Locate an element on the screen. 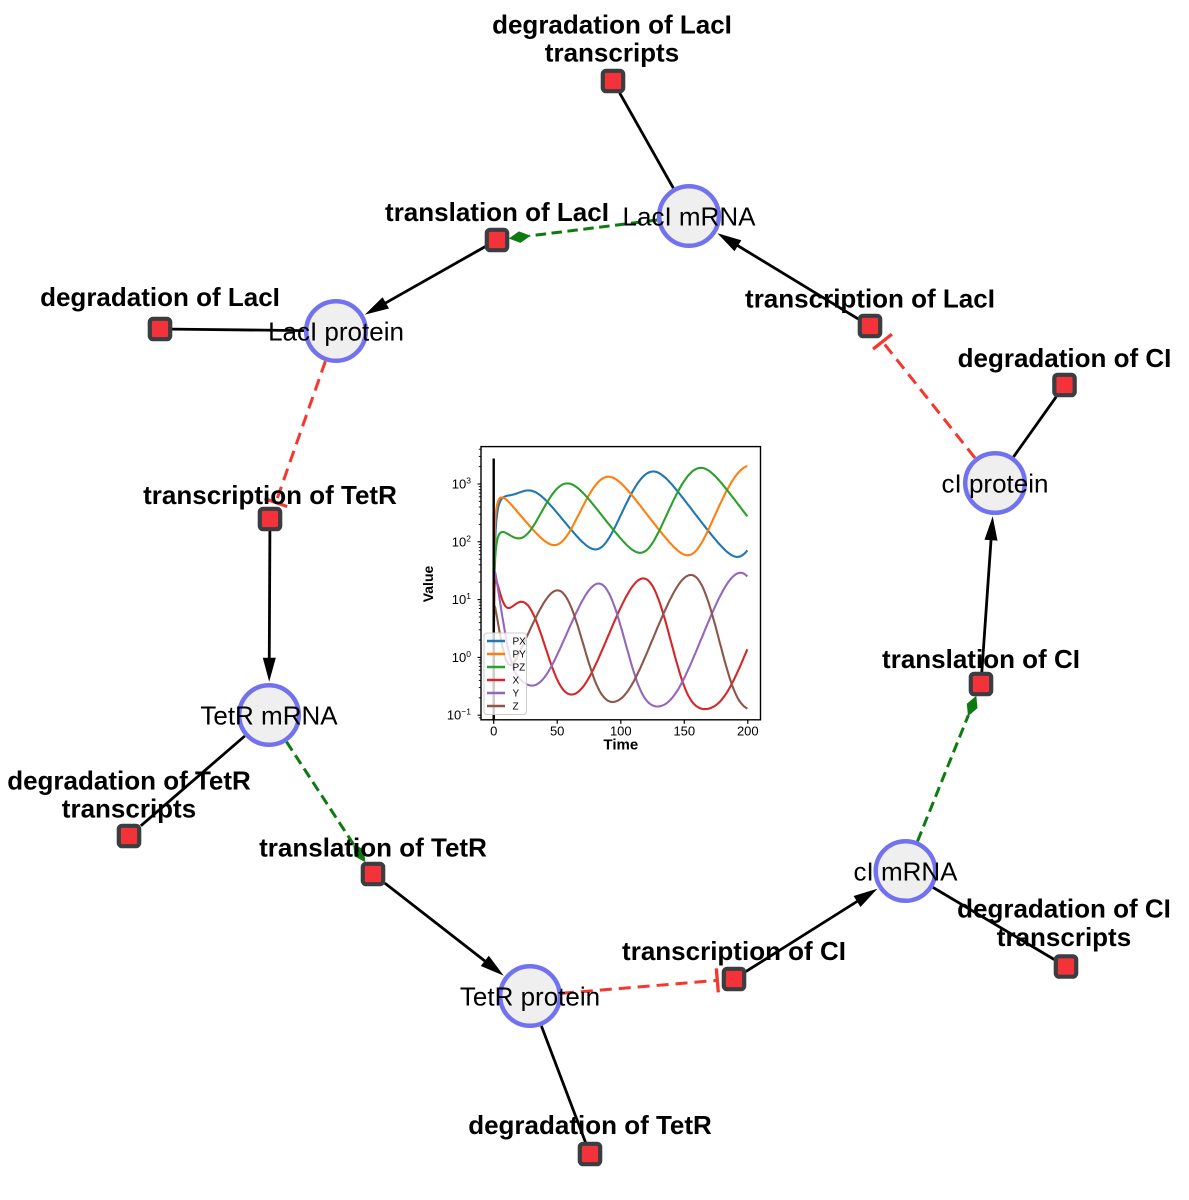  svg-text: cI mRNA is located at coordinates (906, 872).